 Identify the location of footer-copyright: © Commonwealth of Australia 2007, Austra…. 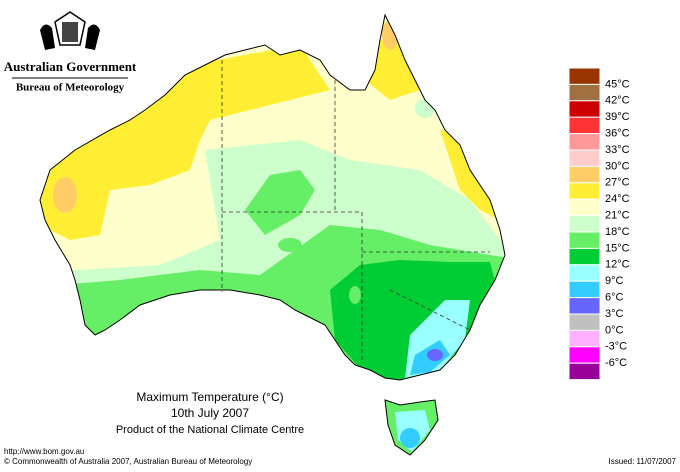
(128, 461).